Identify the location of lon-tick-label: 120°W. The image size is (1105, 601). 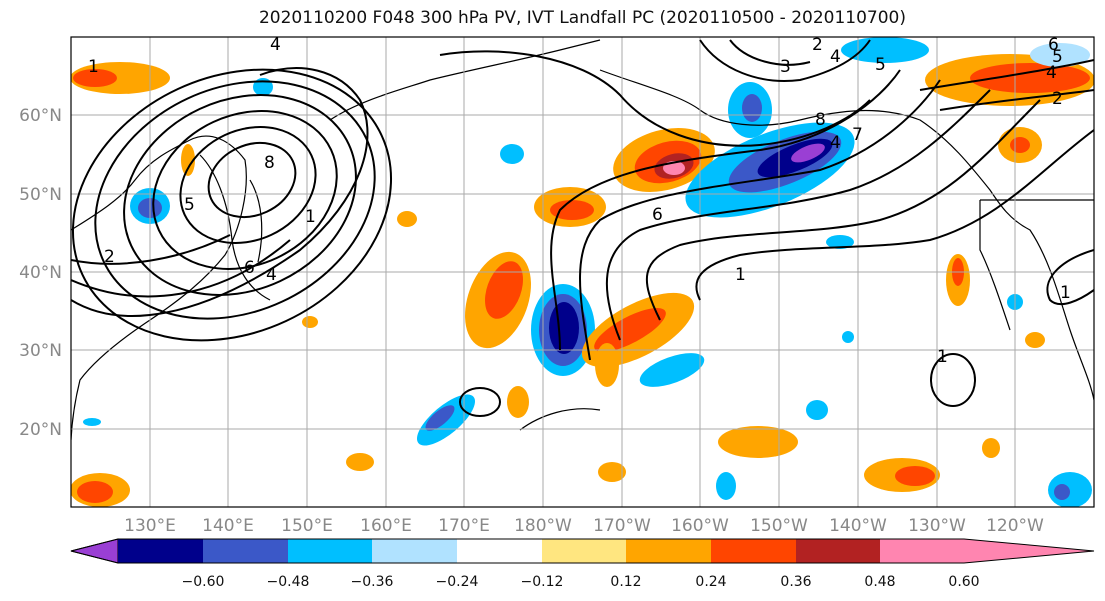
(1015, 526).